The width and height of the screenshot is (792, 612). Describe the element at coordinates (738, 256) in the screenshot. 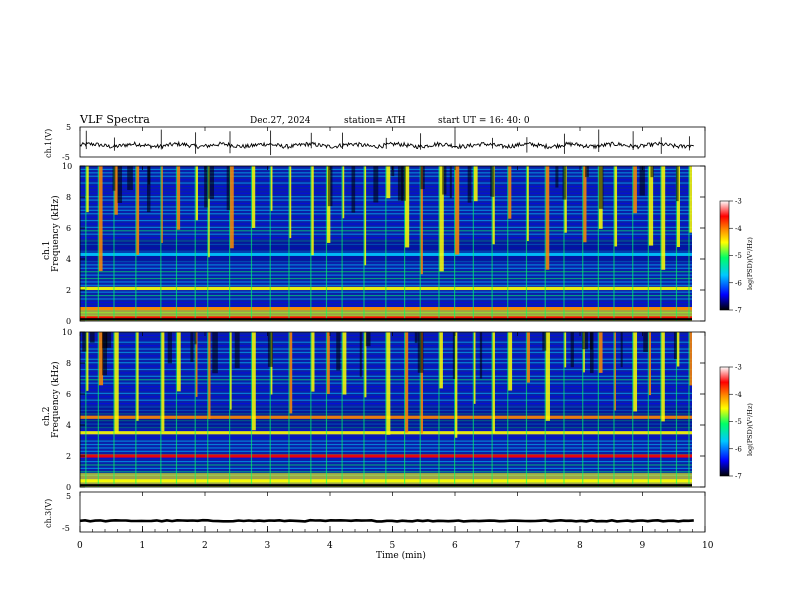

I see `colorbar-tick-label: -5` at that location.